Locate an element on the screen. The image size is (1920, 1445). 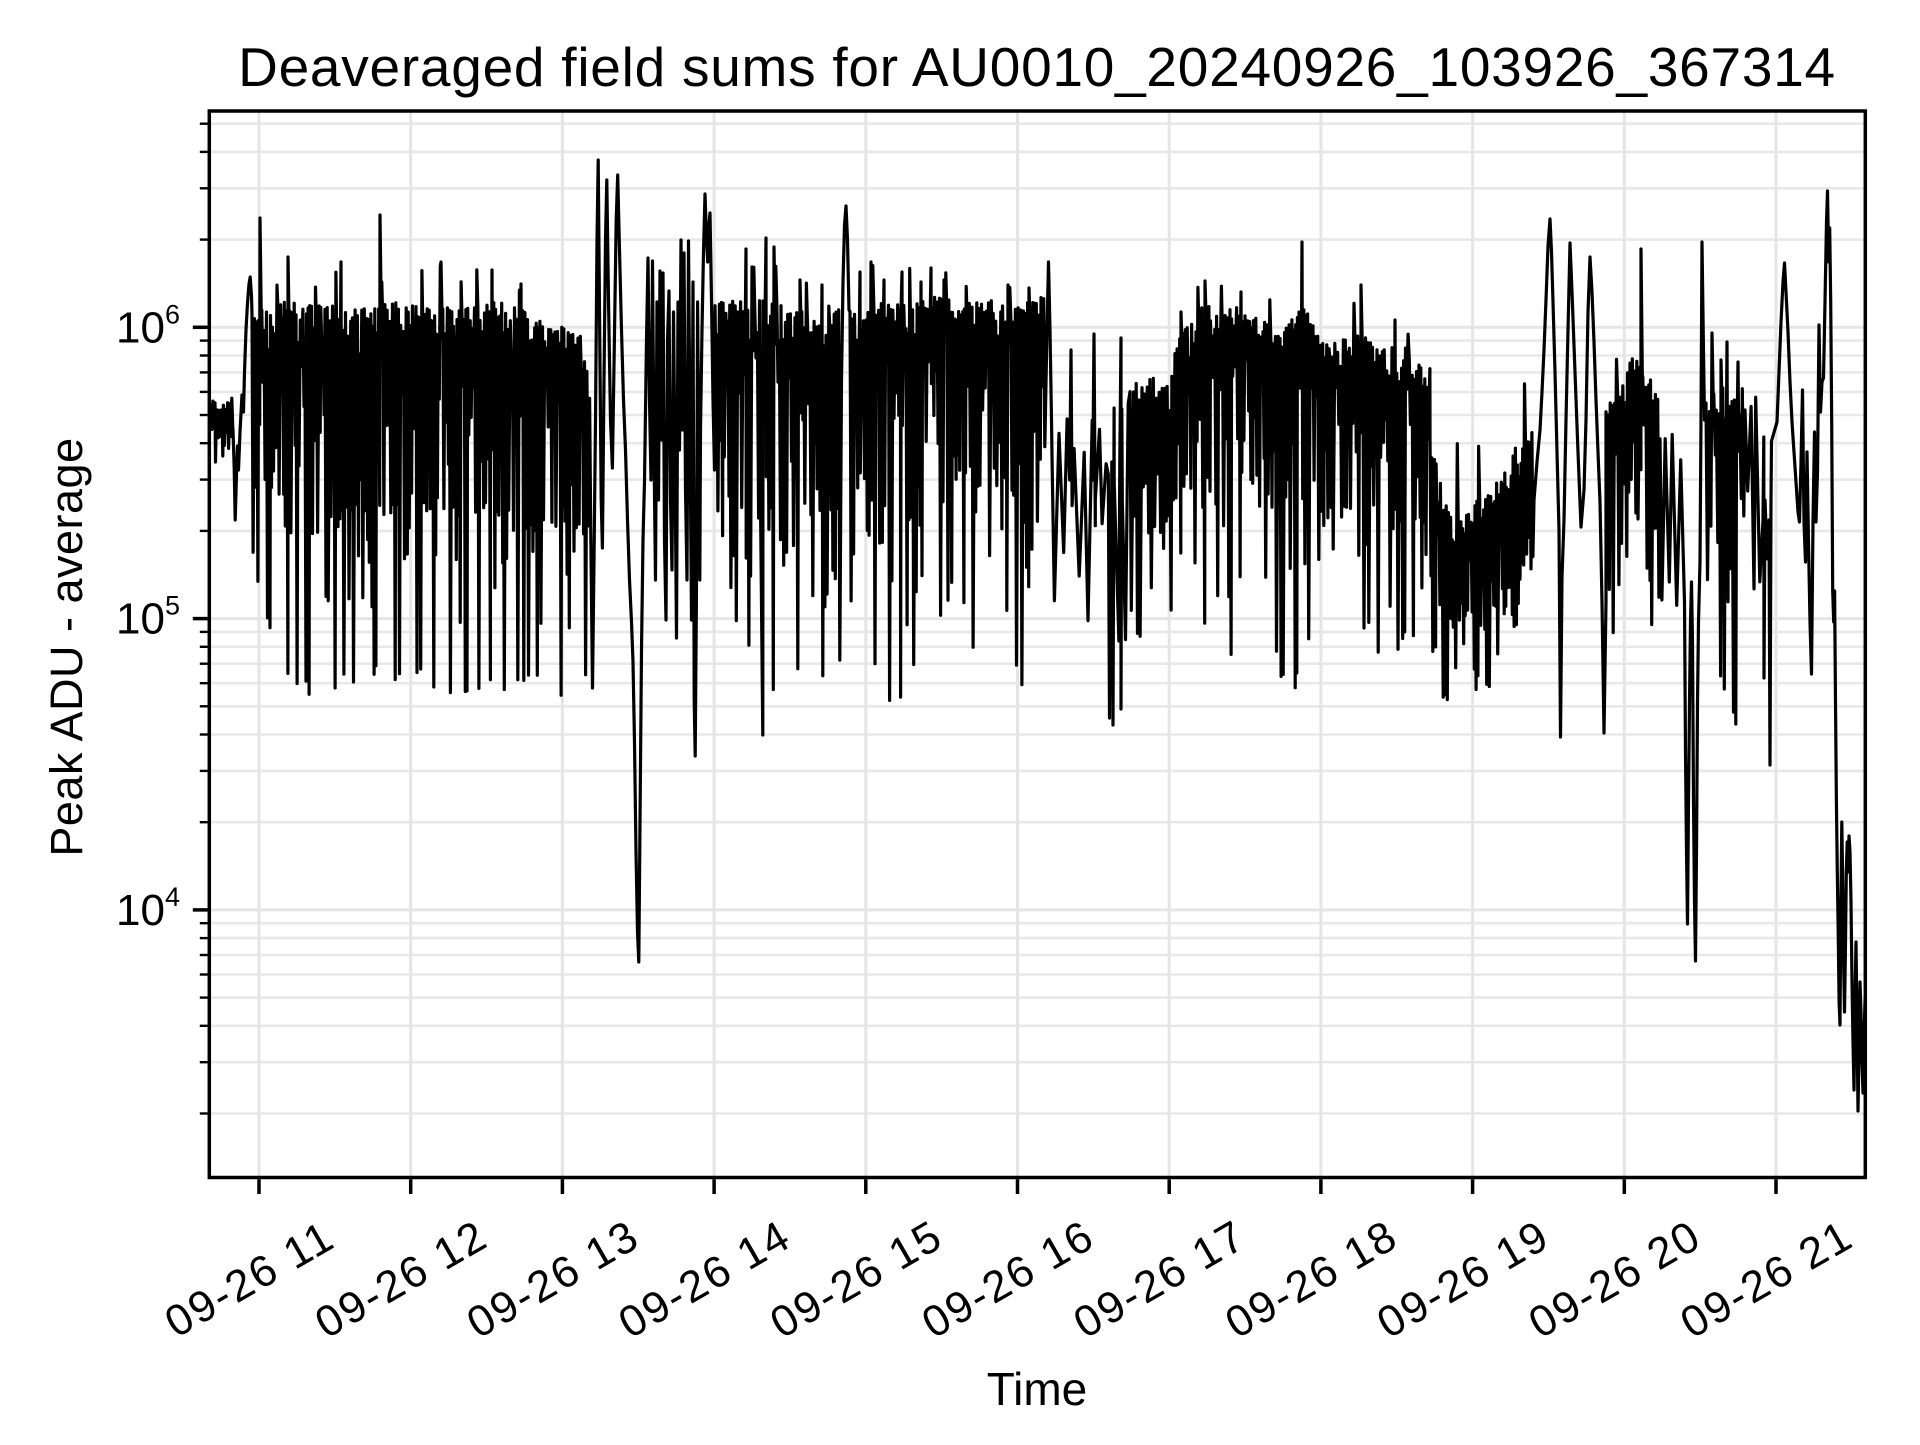
svg-text: 10⁵ is located at coordinates (148, 617).